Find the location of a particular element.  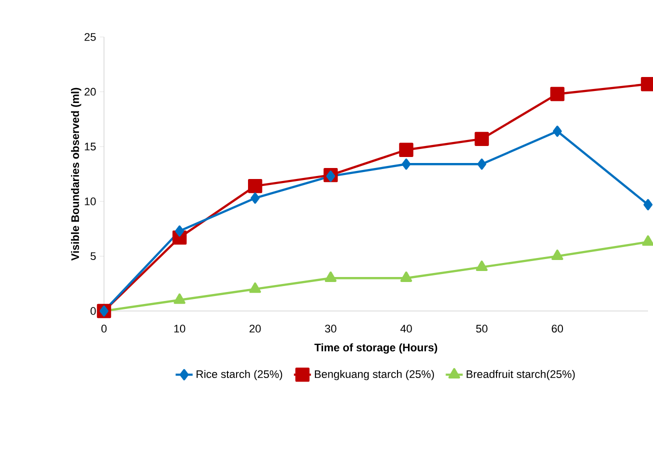

legend-label: Breadfruit starch(25%) is located at coordinates (520, 375).